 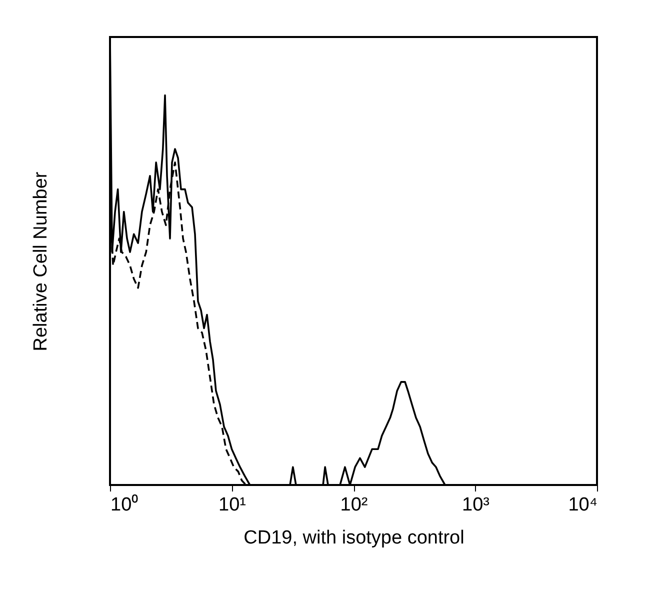 What do you see at coordinates (354, 538) in the screenshot?
I see `x-axis-title: CD19, with isotype control` at bounding box center [354, 538].